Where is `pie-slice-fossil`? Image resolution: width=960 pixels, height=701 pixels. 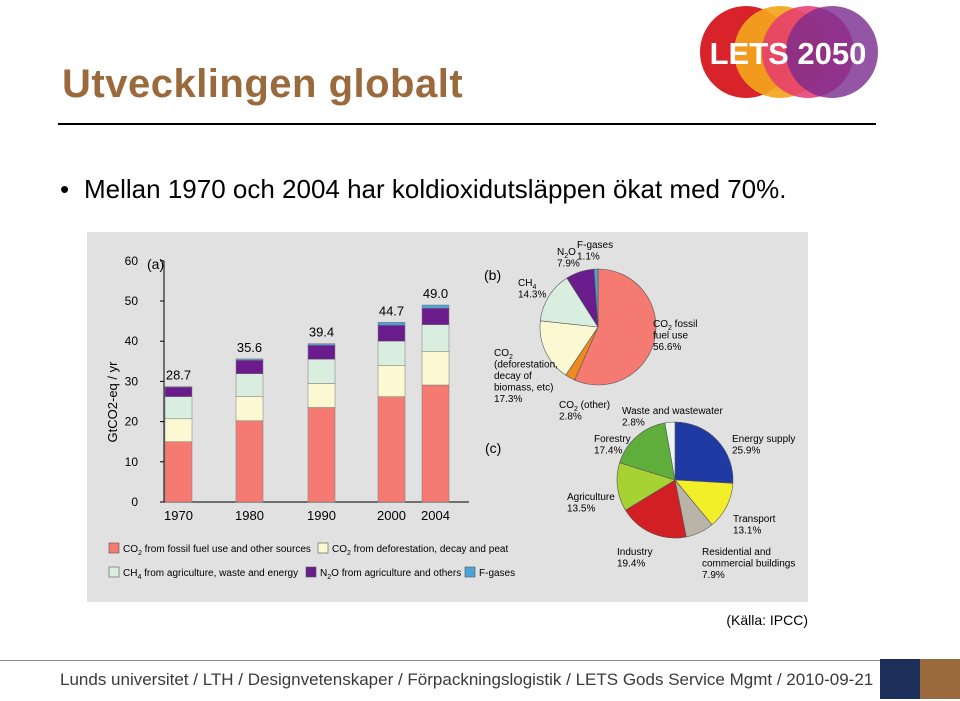
pie-slice-fossil is located at coordinates (615, 327).